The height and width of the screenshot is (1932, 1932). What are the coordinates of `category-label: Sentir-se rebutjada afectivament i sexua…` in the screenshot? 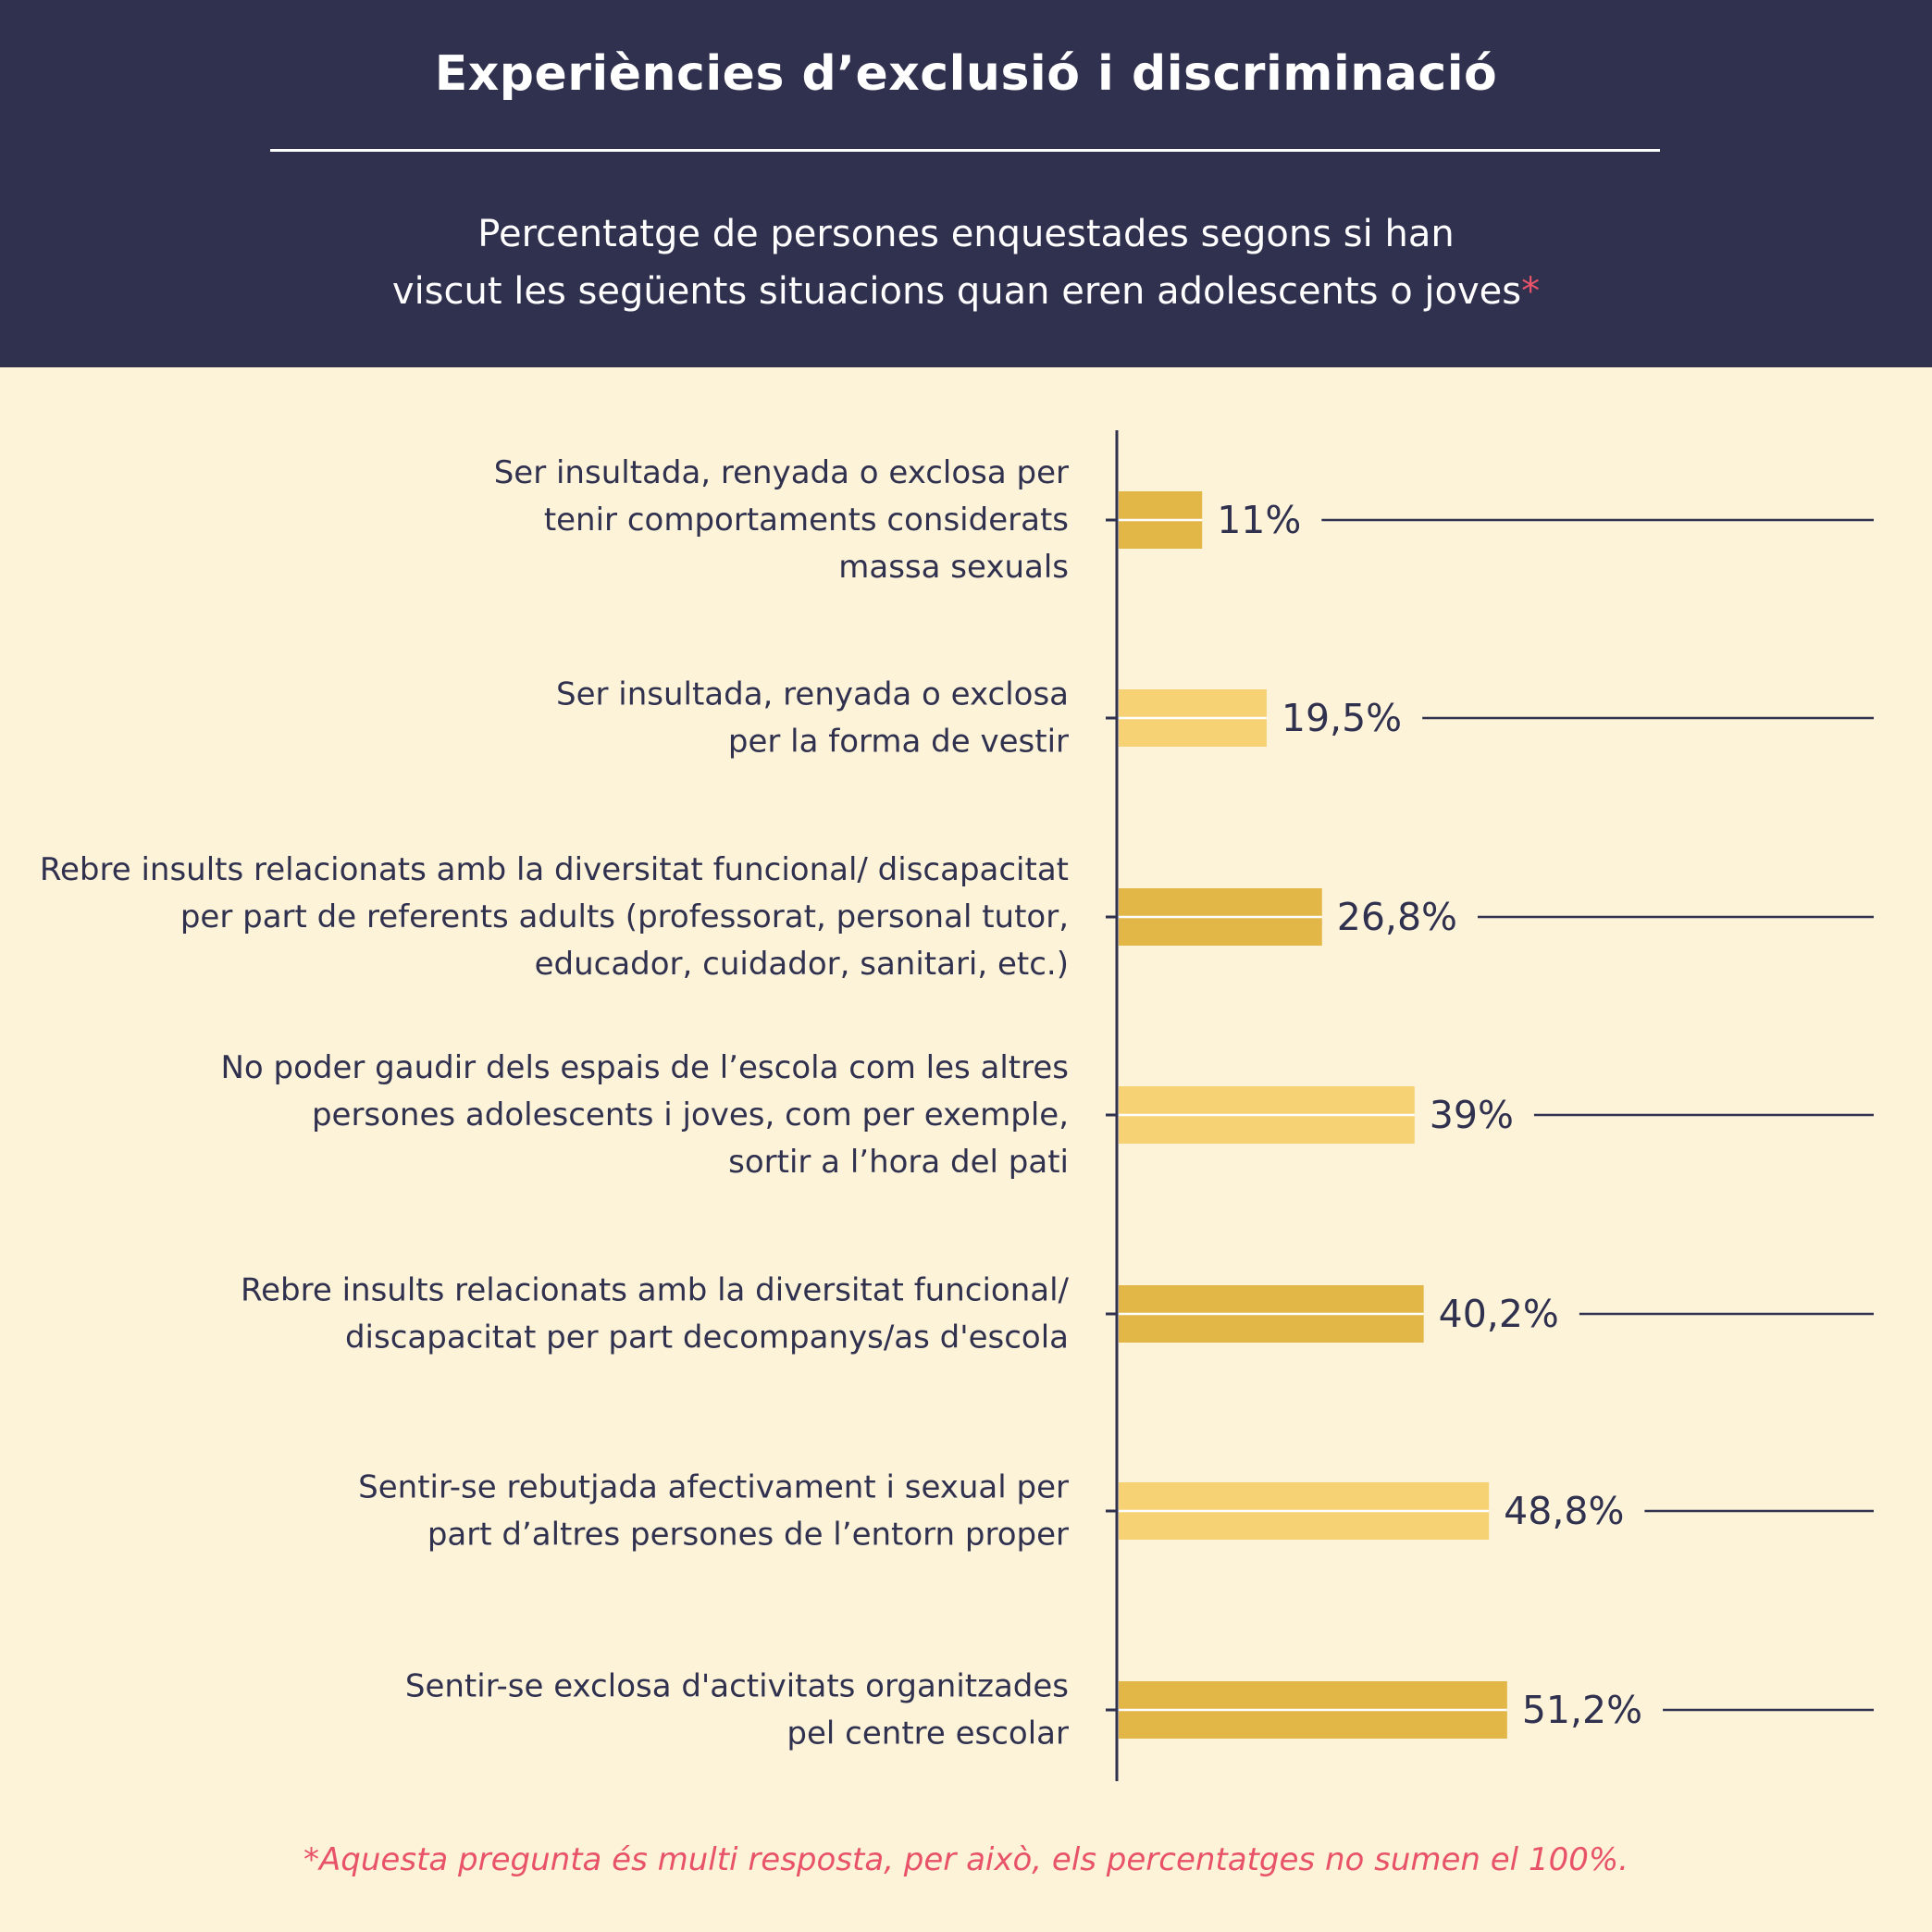 It's located at (714, 1511).